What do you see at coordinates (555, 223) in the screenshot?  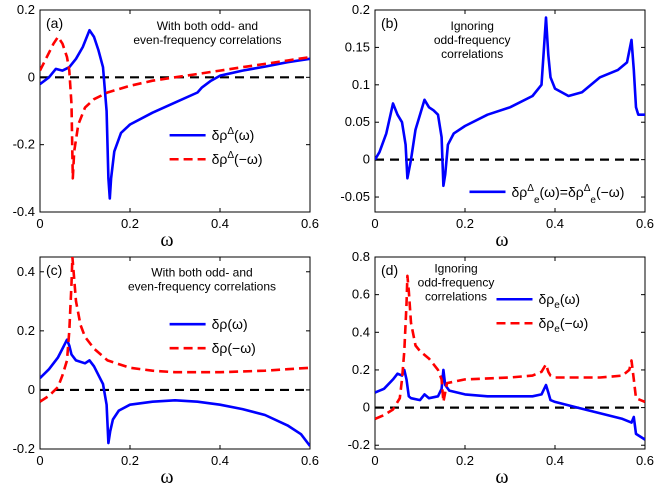 I see `x-tick-label-b: 0.4` at bounding box center [555, 223].